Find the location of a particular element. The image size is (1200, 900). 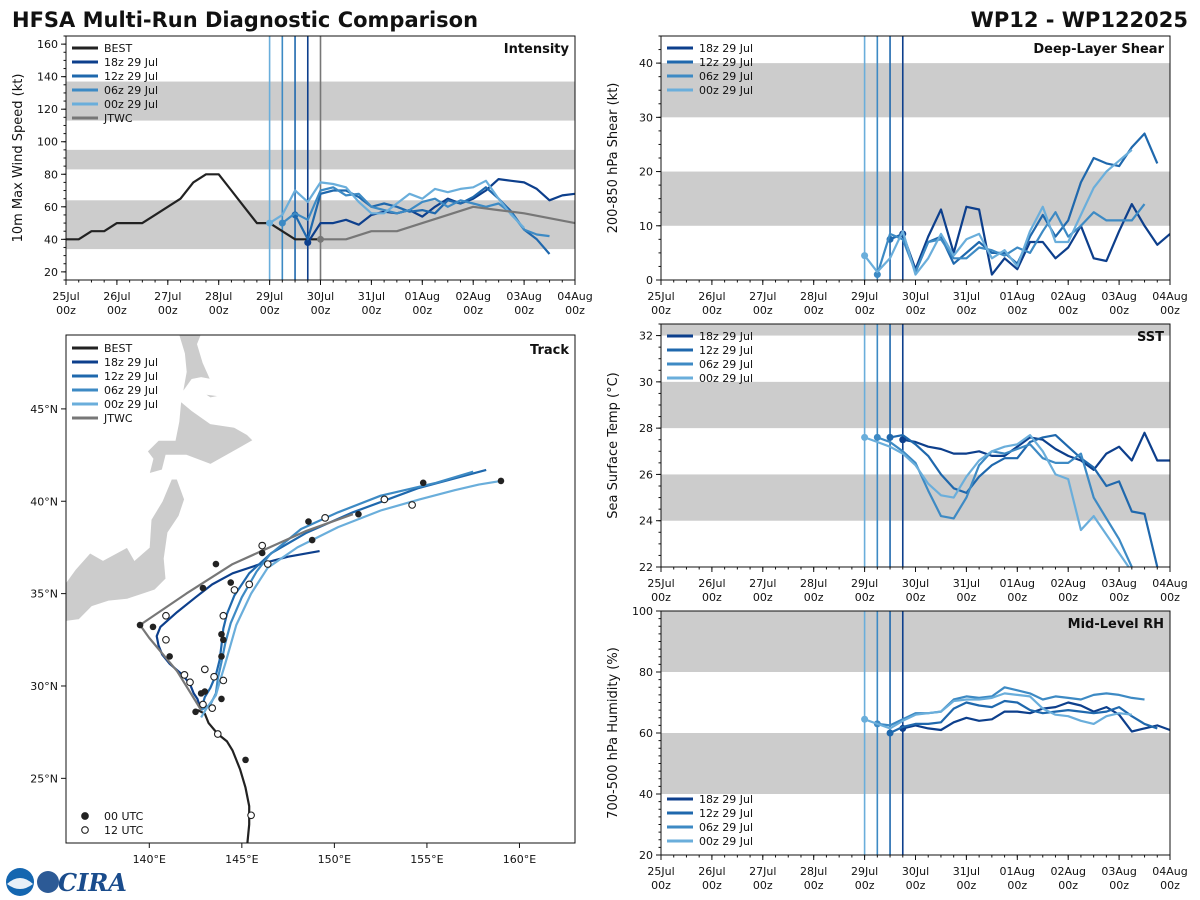

series-line-06z-29-Jul is located at coordinates (1011, 706).